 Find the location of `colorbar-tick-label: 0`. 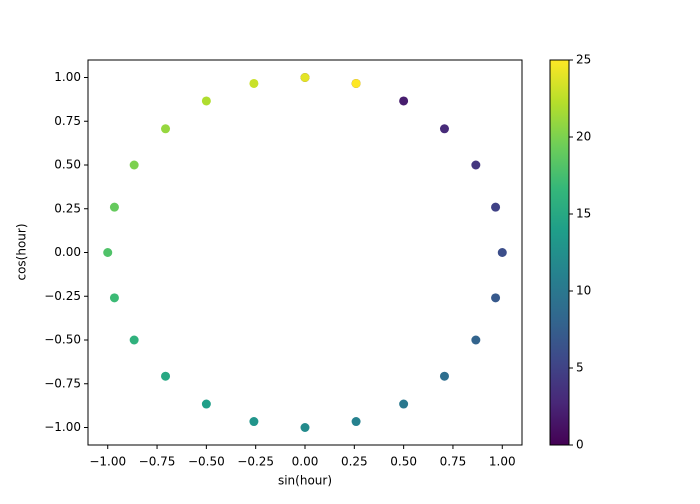

colorbar-tick-label: 0 is located at coordinates (580, 445).